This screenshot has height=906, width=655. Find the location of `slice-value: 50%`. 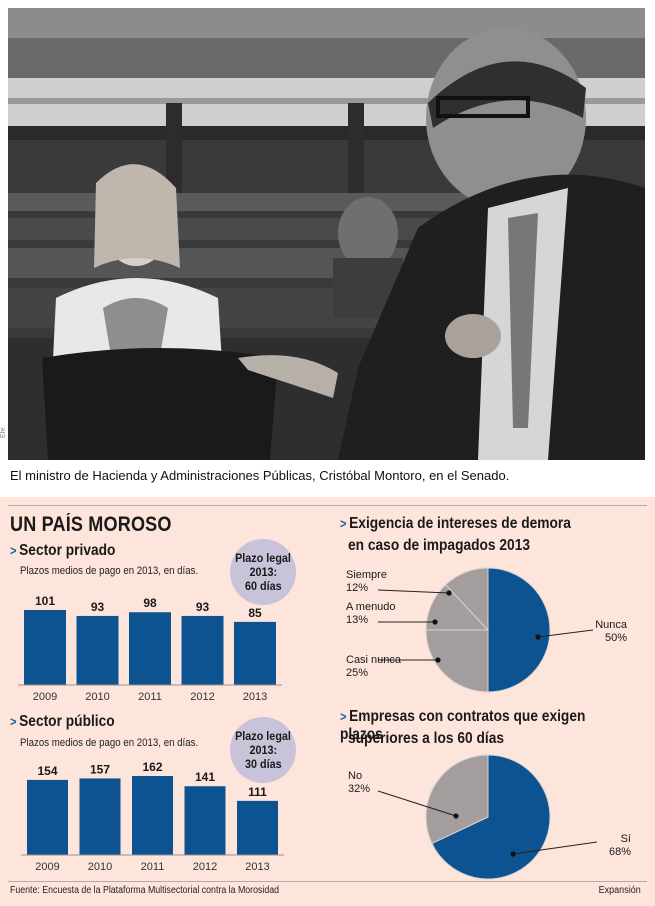

slice-value: 50% is located at coordinates (616, 638).